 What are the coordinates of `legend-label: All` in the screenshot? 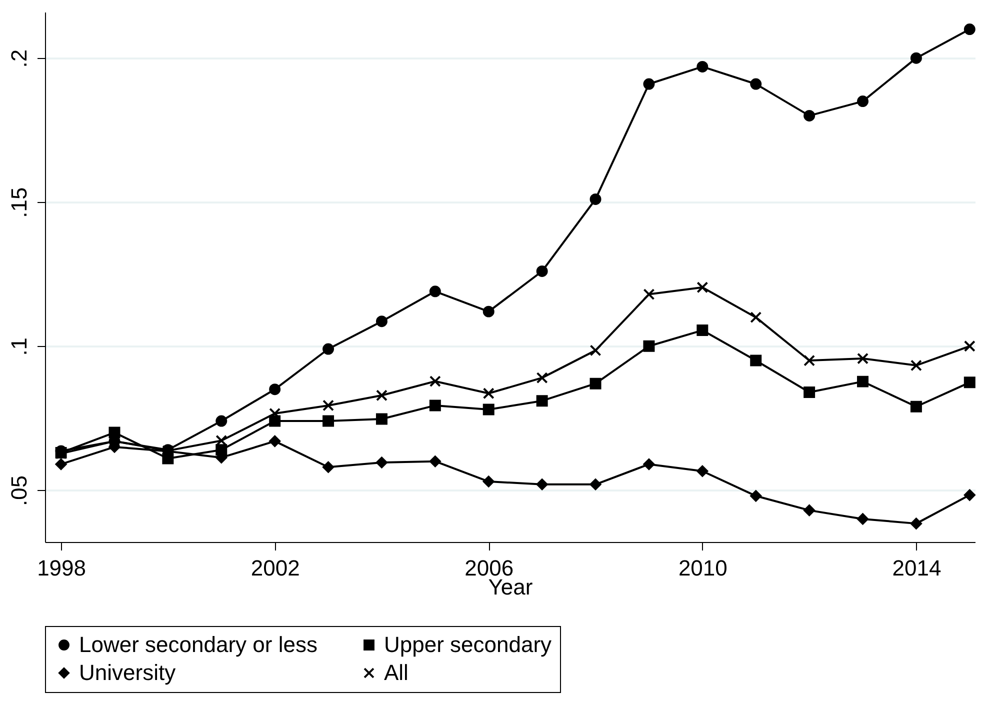 It's located at (396, 672).